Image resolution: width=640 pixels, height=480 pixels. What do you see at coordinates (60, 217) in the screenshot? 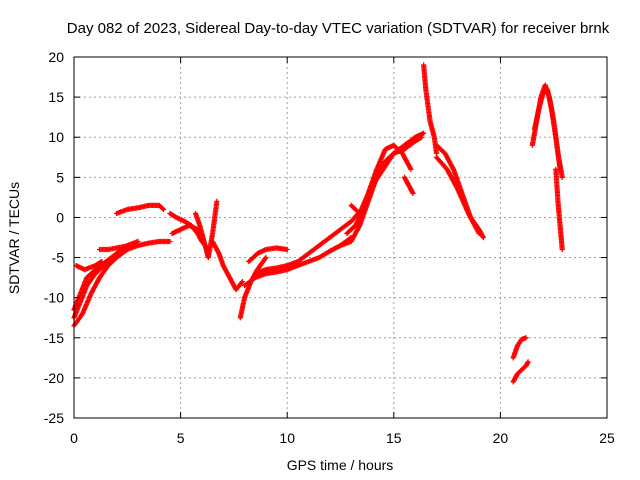
I see `y-tick-label: 0` at bounding box center [60, 217].